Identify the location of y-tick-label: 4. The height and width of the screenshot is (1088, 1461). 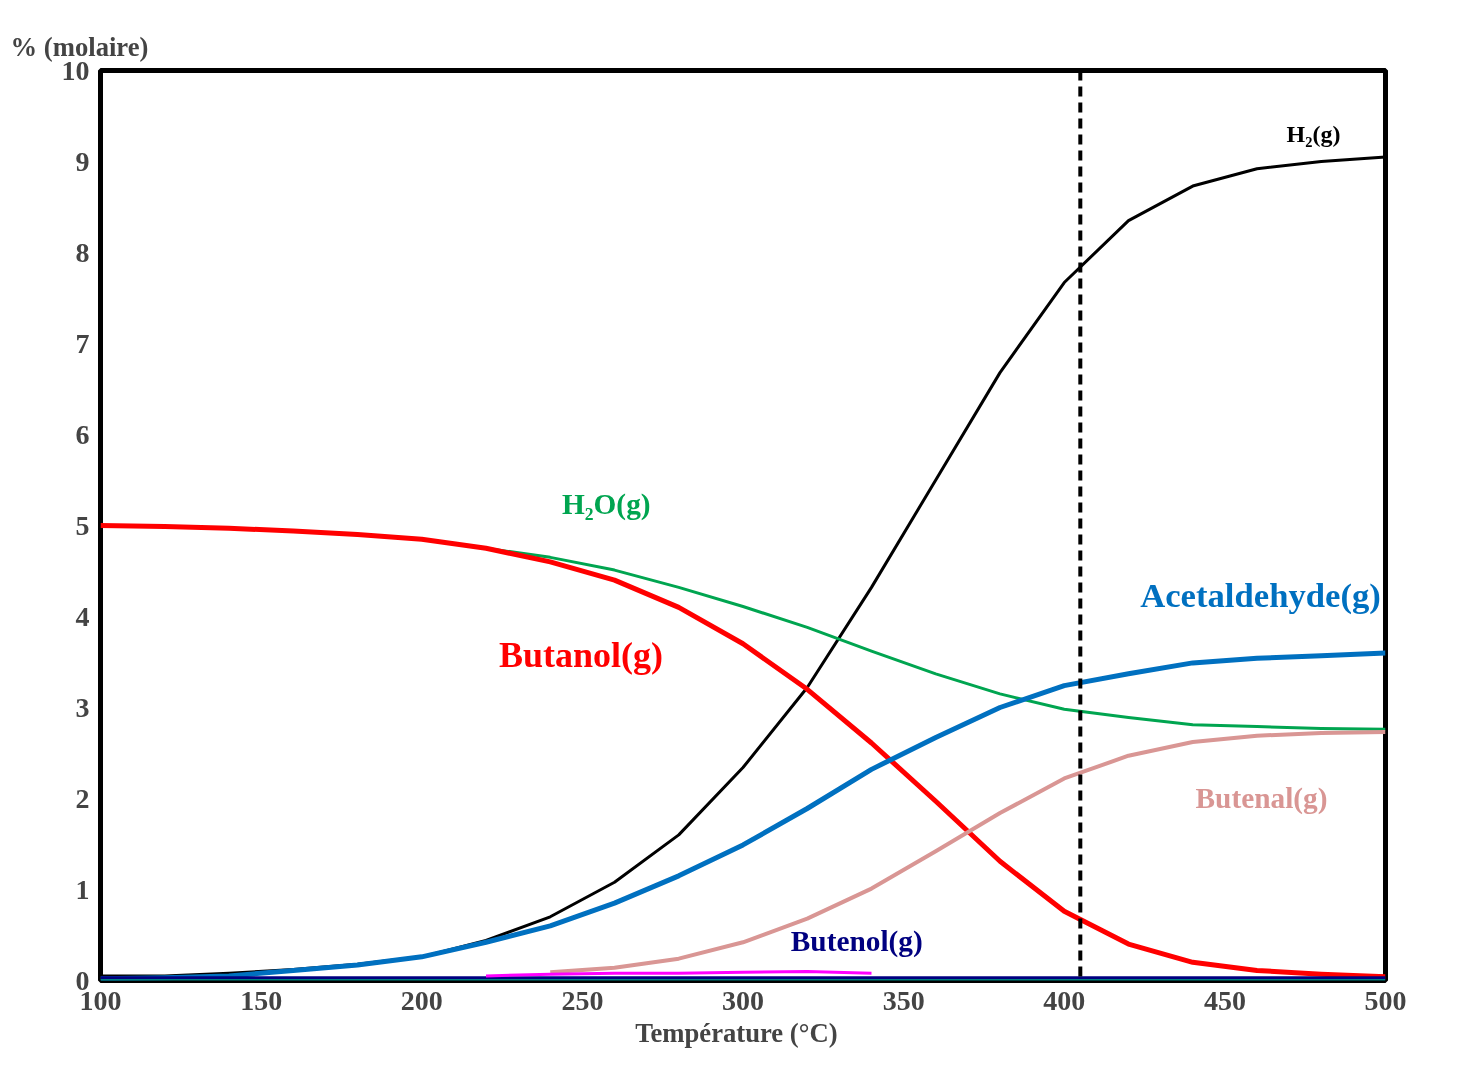
(82, 616).